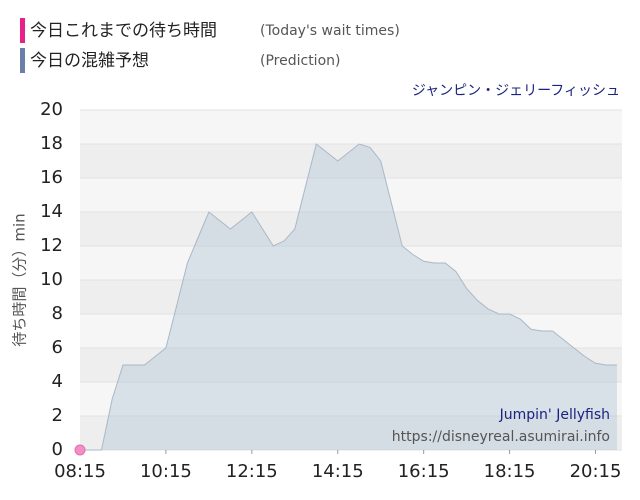  I want to click on y-tick-label: 0, so click(57, 449).